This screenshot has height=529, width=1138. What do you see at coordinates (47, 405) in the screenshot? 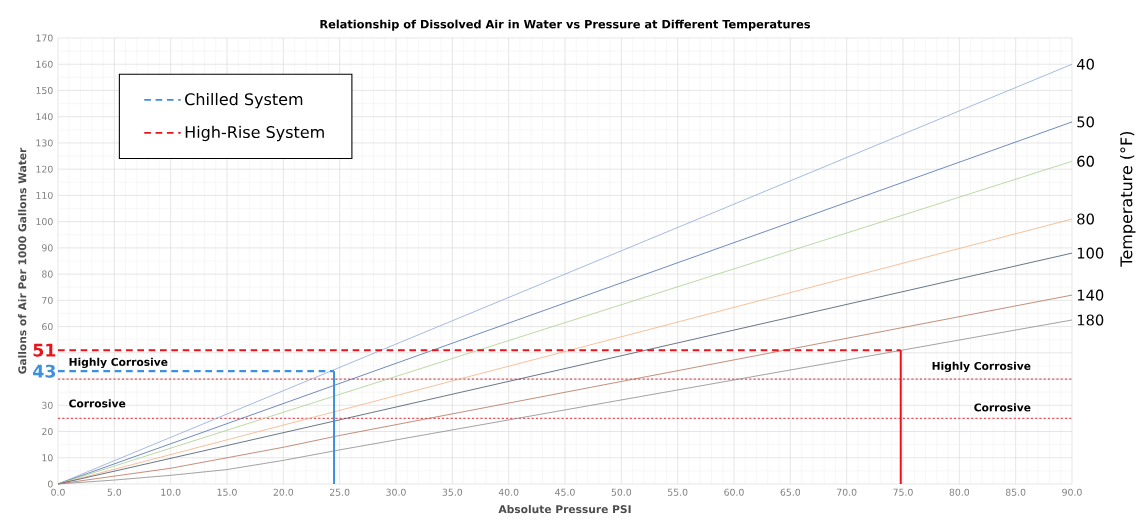
I see `y-tick-label: 30` at bounding box center [47, 405].